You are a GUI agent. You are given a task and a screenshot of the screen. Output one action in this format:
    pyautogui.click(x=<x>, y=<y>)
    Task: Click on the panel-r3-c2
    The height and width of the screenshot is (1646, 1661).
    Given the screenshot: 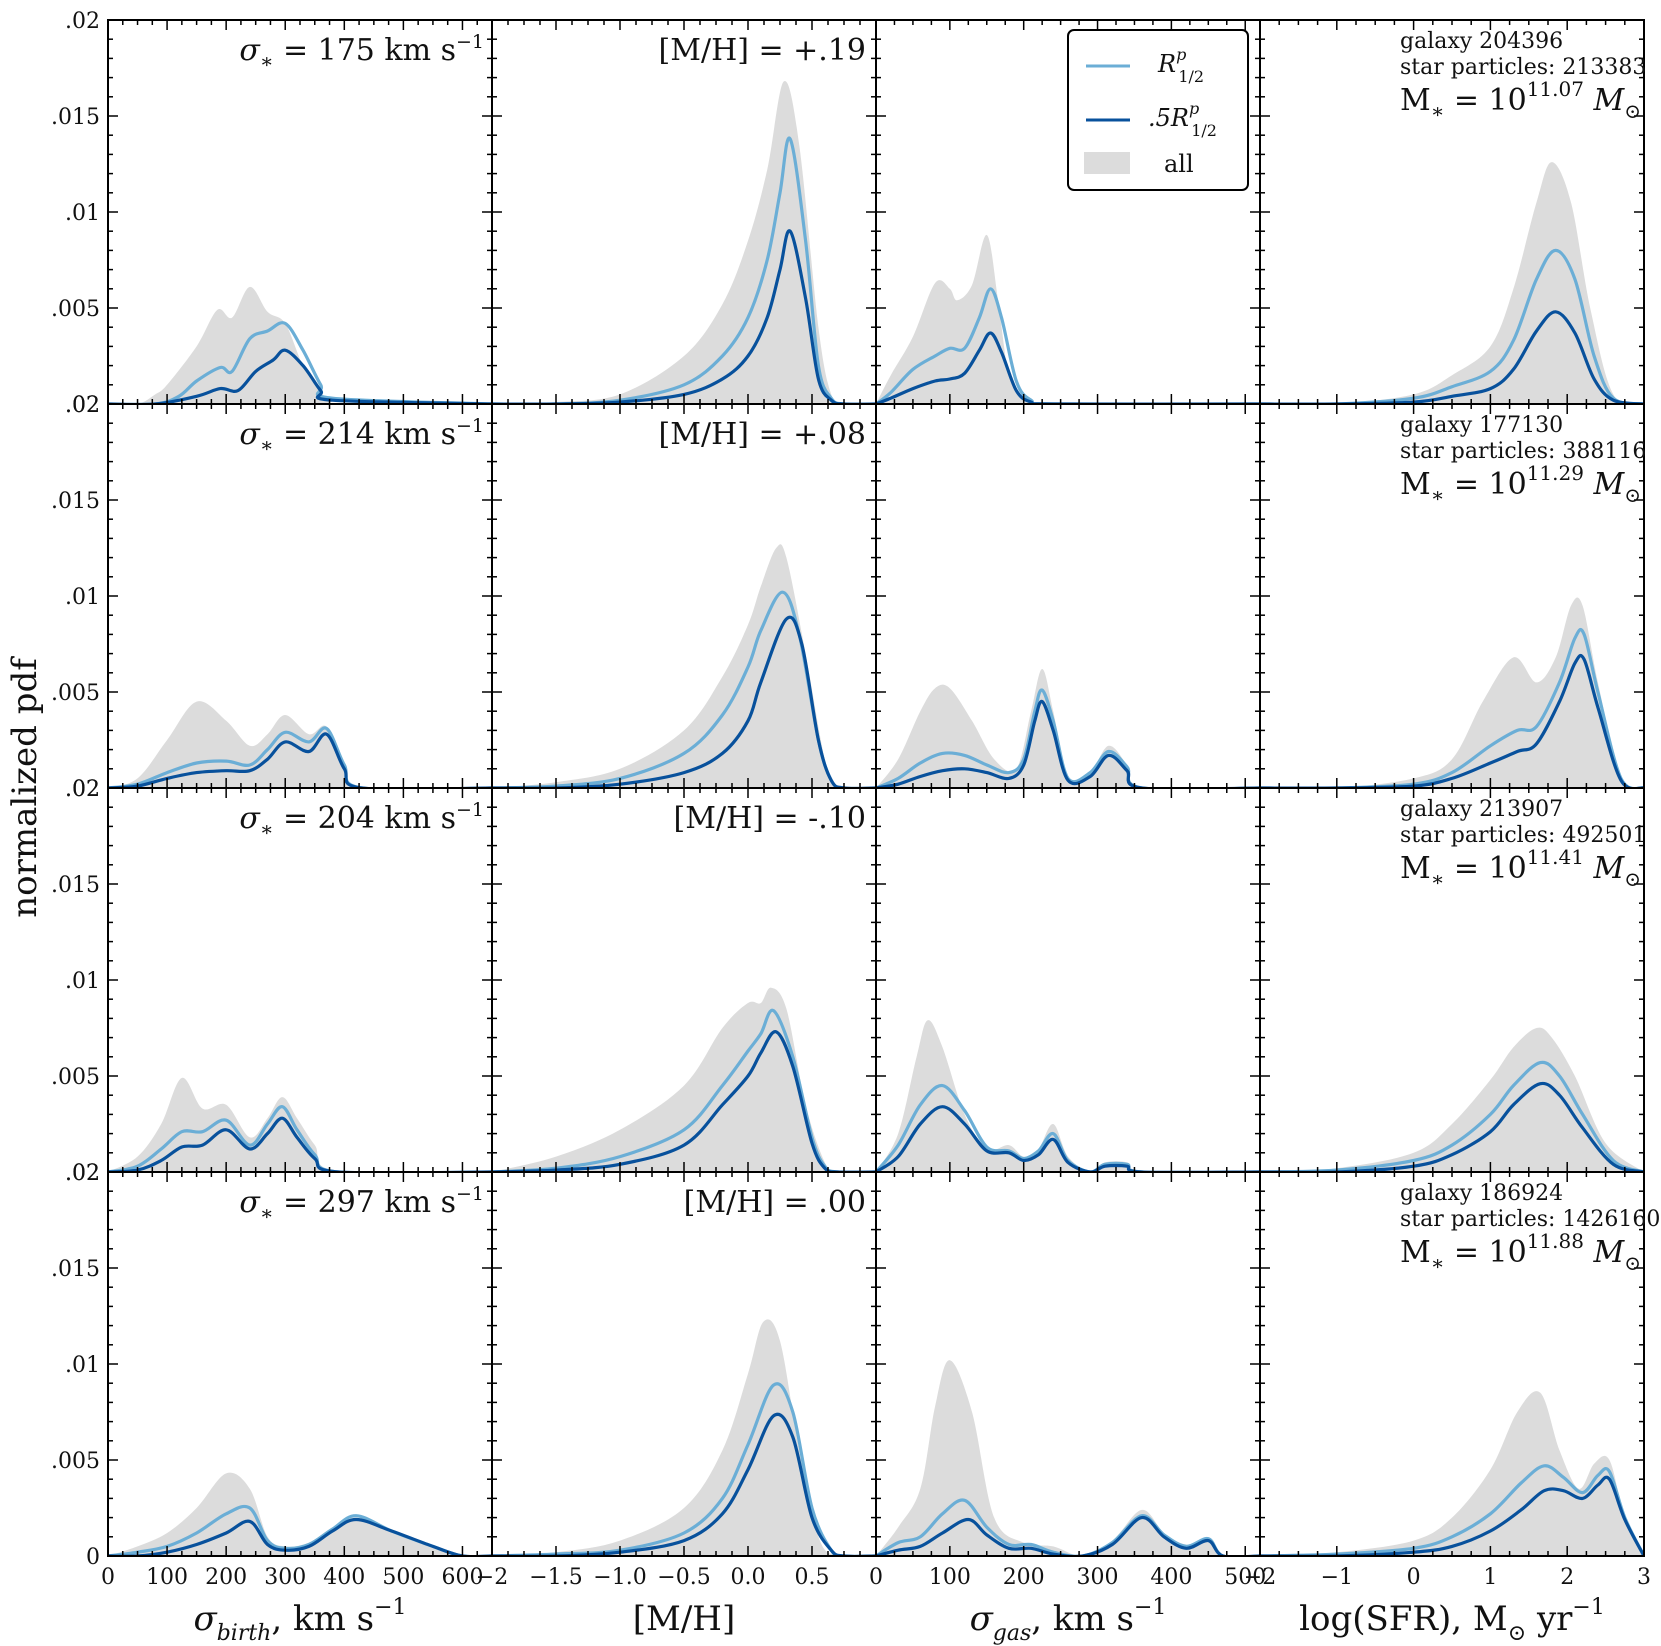 What is the action you would take?
    pyautogui.click(x=1068, y=1364)
    